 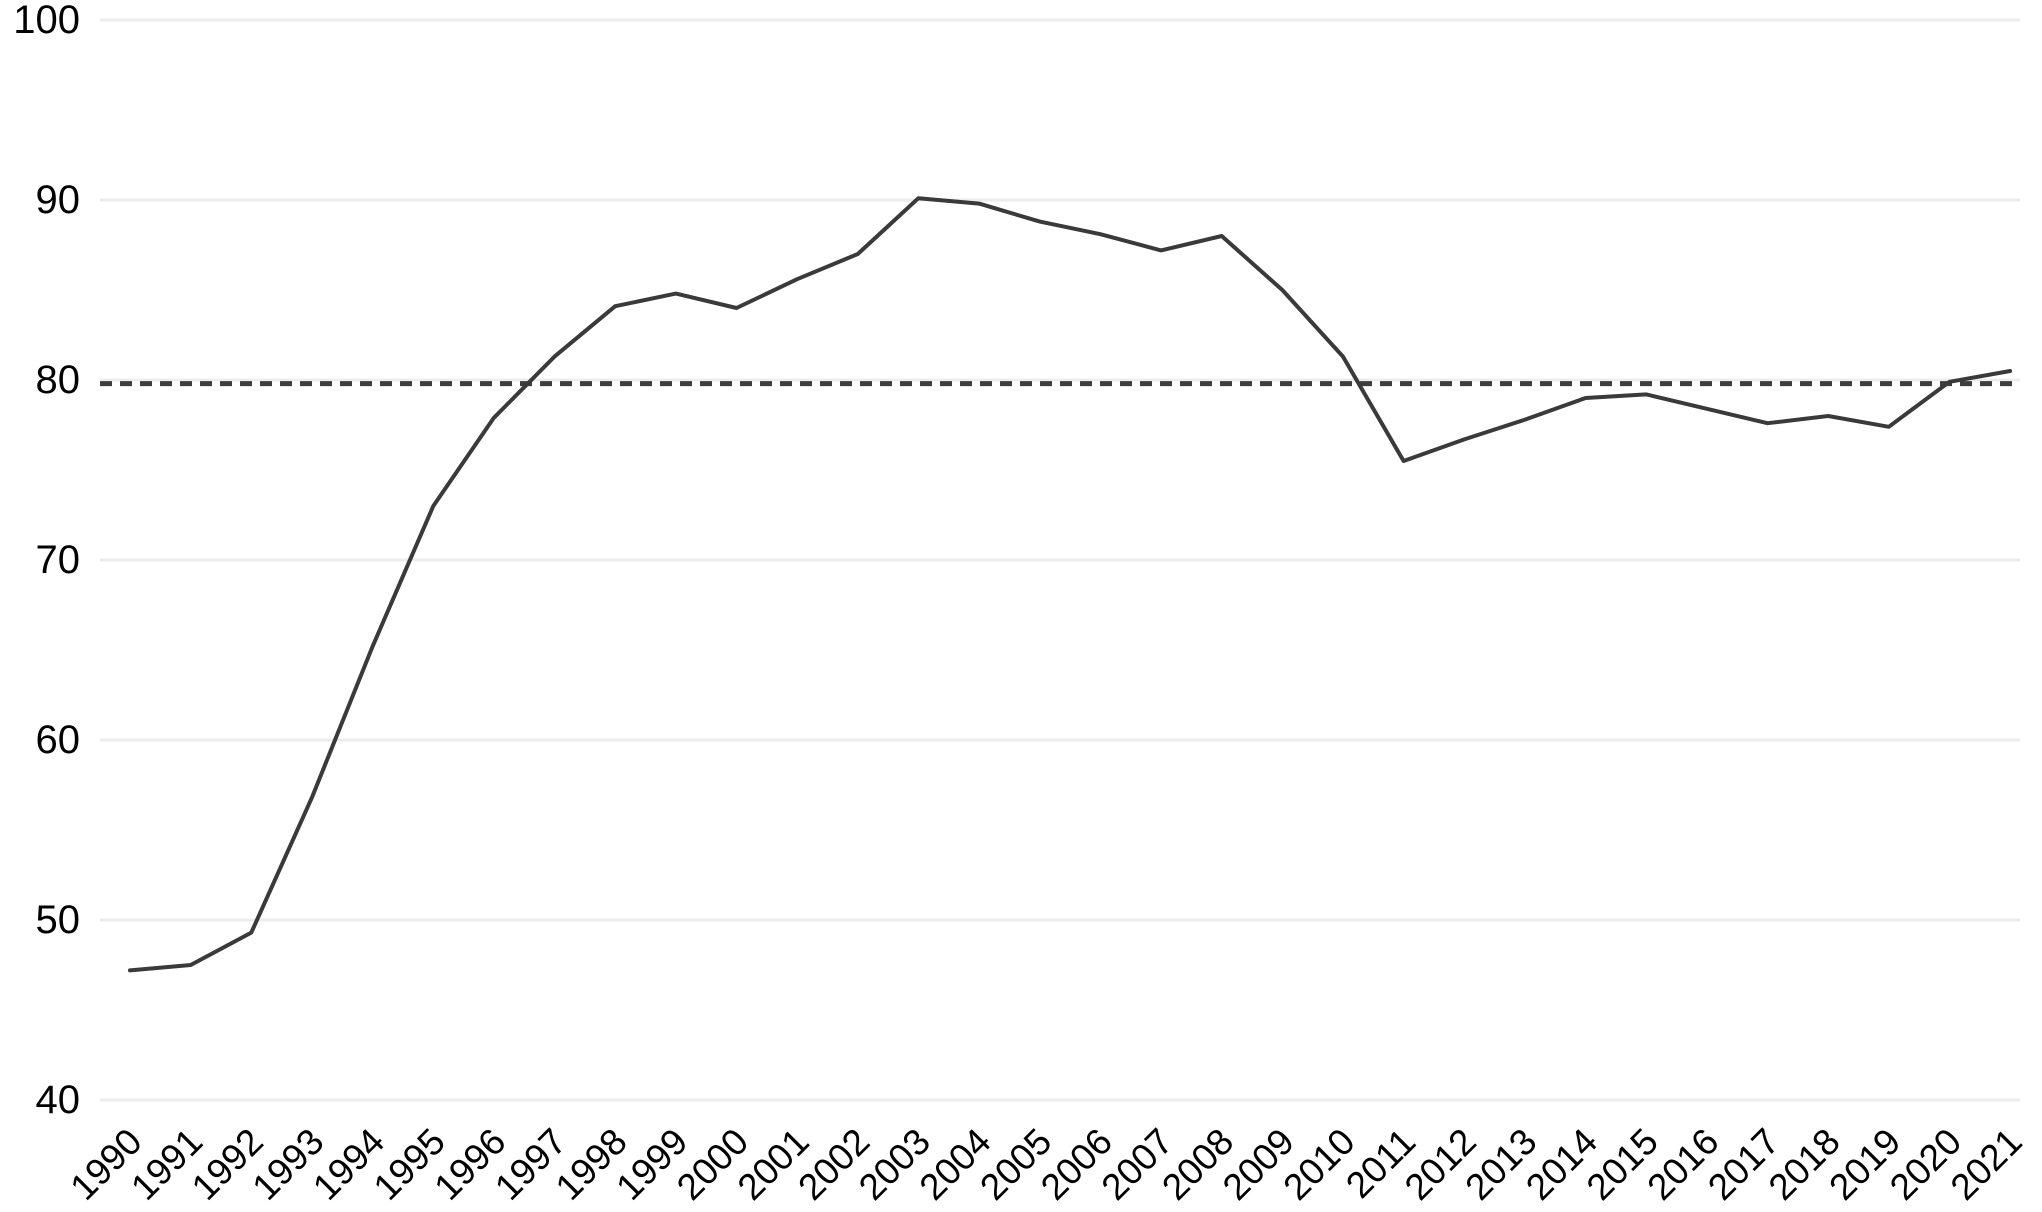 What do you see at coordinates (58, 1100) in the screenshot?
I see `y-tick-label-40: 40` at bounding box center [58, 1100].